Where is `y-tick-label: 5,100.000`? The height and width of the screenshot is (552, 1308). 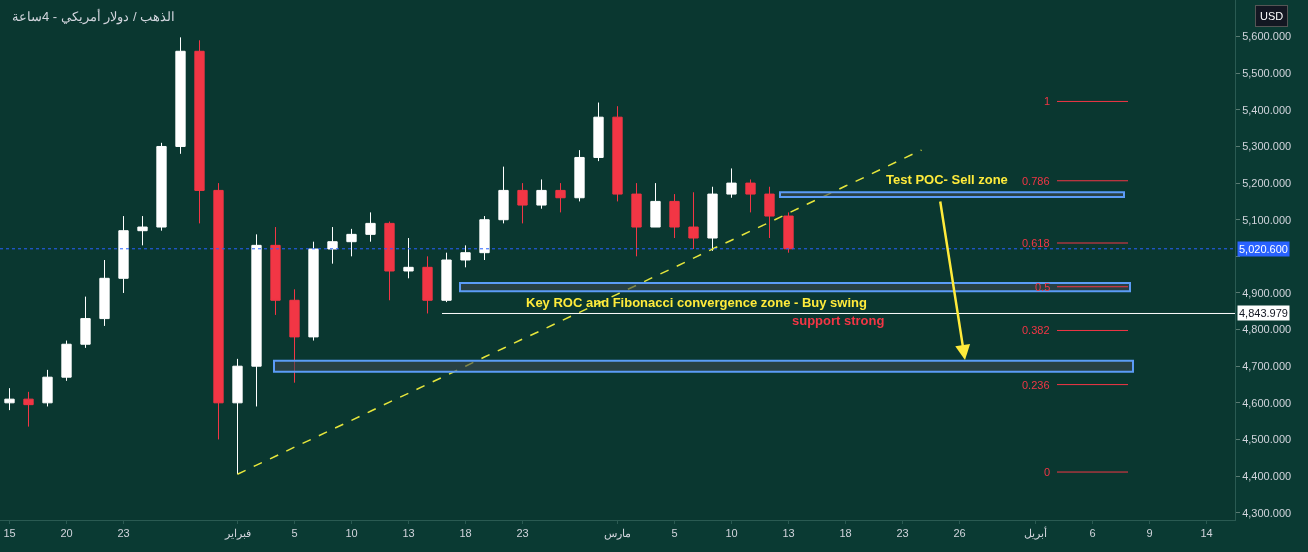 y-tick-label: 5,100.000 is located at coordinates (1267, 219).